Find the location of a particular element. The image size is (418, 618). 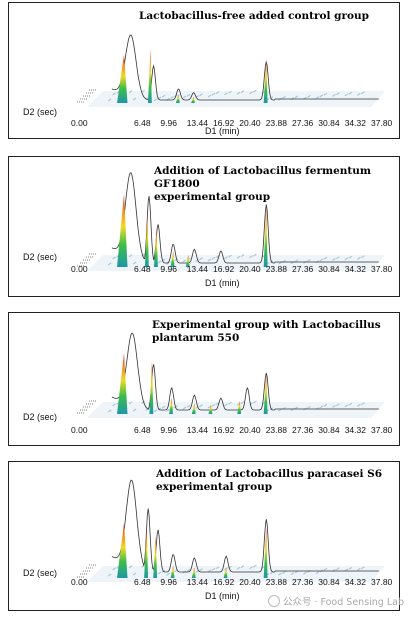

chart-floor is located at coordinates (236, 99).